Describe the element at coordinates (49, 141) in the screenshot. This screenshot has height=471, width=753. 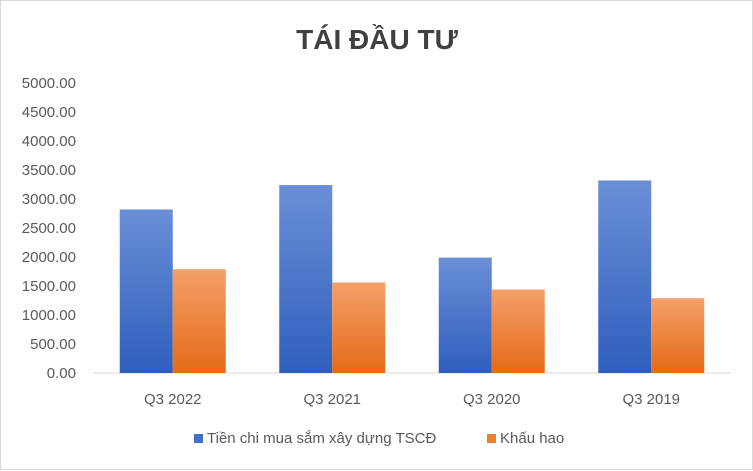
I see `y-tick-label: 4000.00` at that location.